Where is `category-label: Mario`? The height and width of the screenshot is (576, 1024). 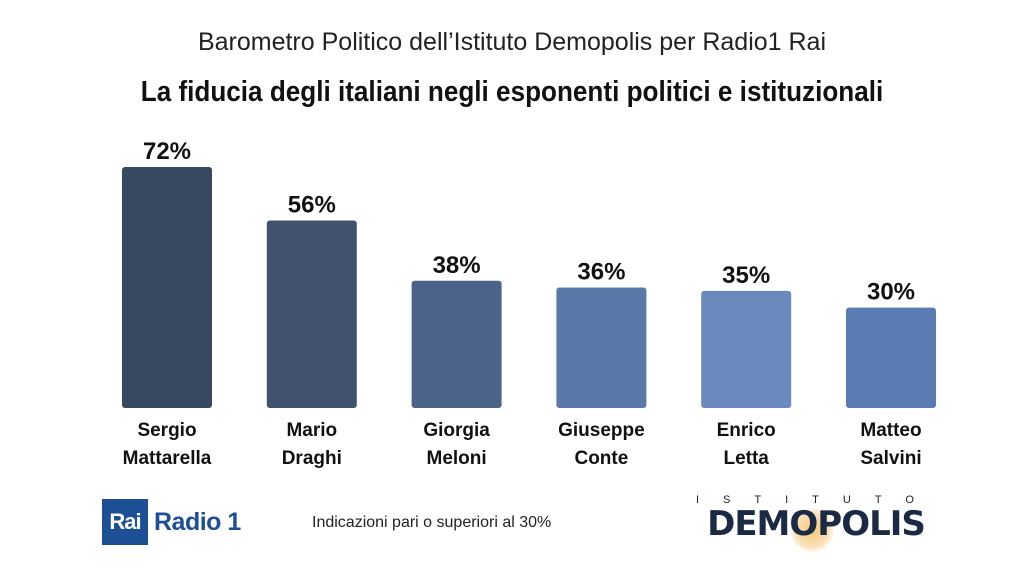
category-label: Mario is located at coordinates (311, 430).